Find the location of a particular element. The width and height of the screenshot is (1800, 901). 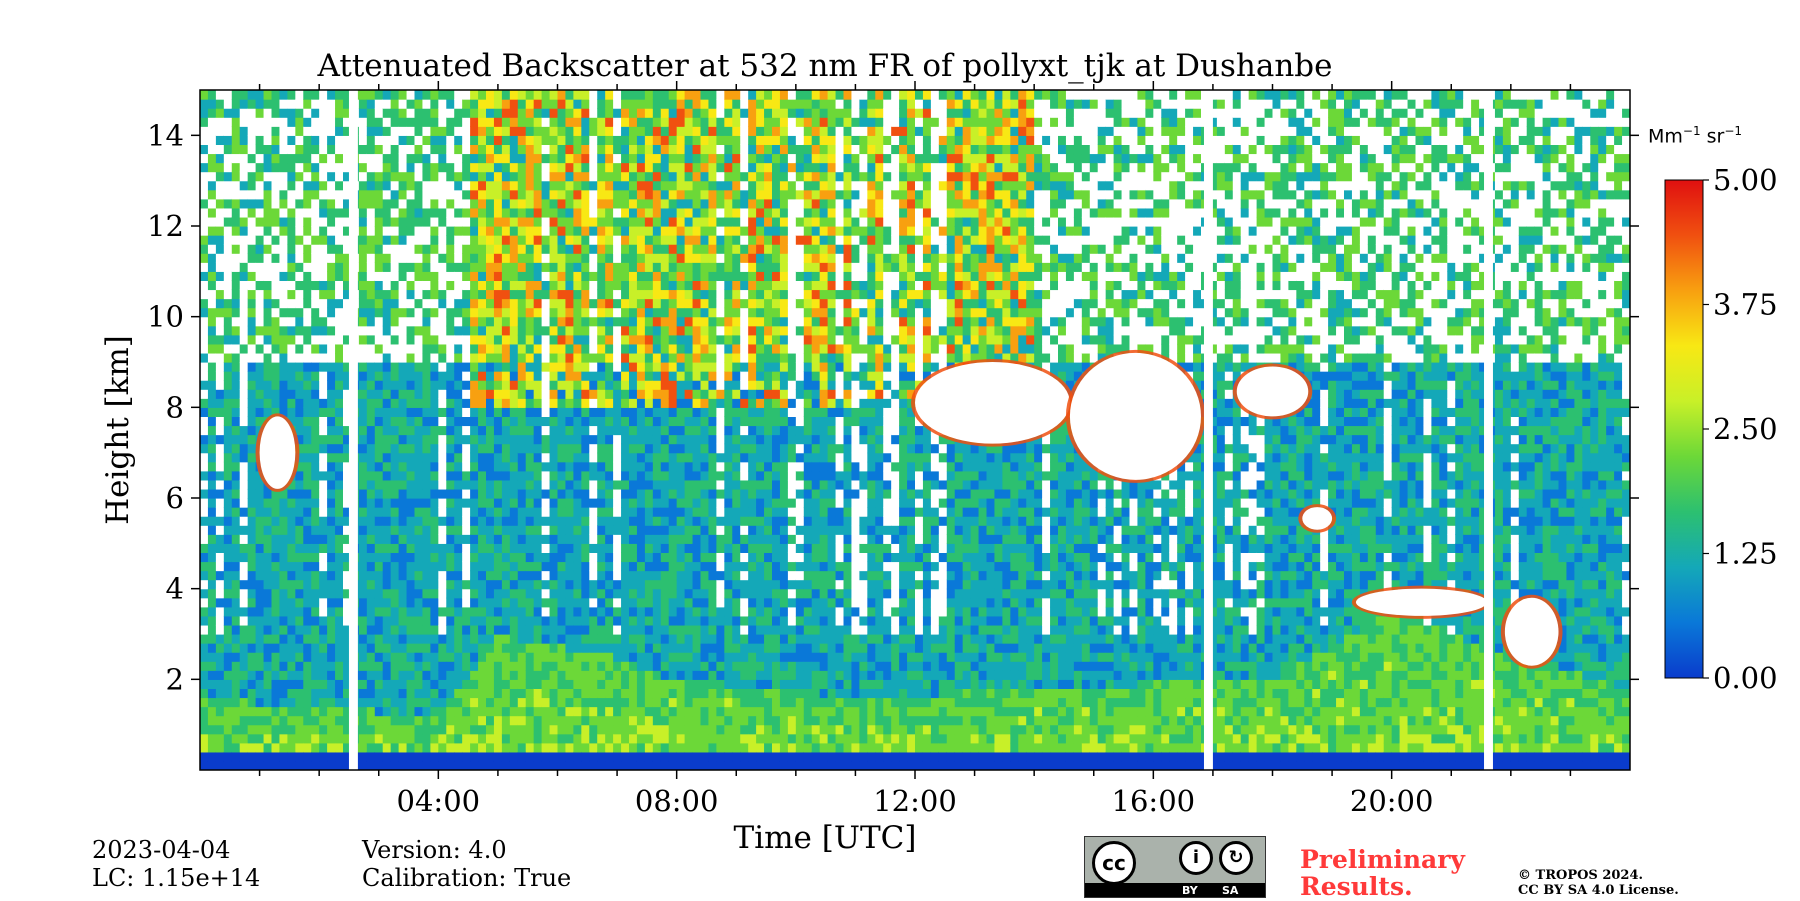

y-tick-label-6: 14 is located at coordinates (165, 135).